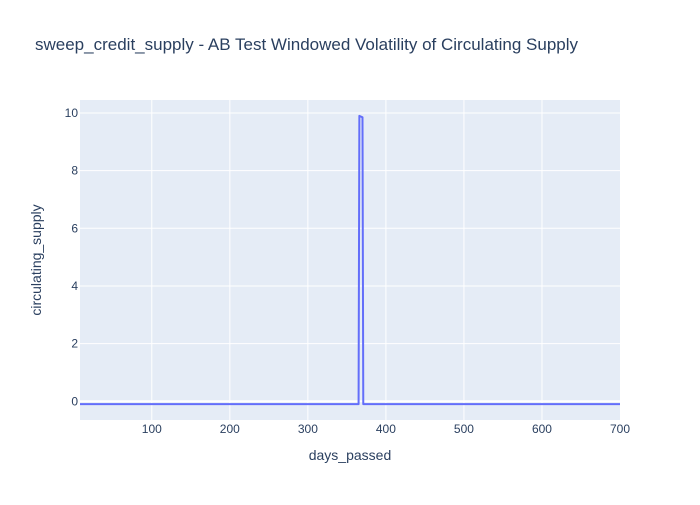  Describe the element at coordinates (72, 257) in the screenshot. I see `y-axis-ticks: 0 2 4 6 8 10` at that location.